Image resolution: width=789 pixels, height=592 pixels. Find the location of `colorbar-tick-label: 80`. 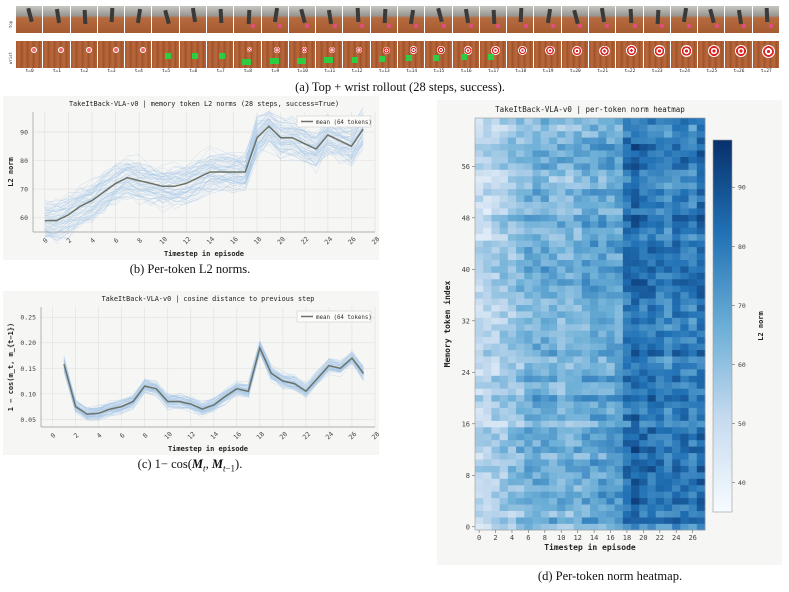

colorbar-tick-label: 80 is located at coordinates (742, 247).